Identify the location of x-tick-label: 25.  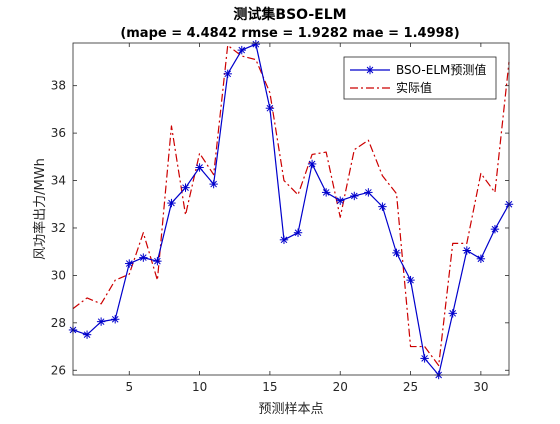
(410, 387).